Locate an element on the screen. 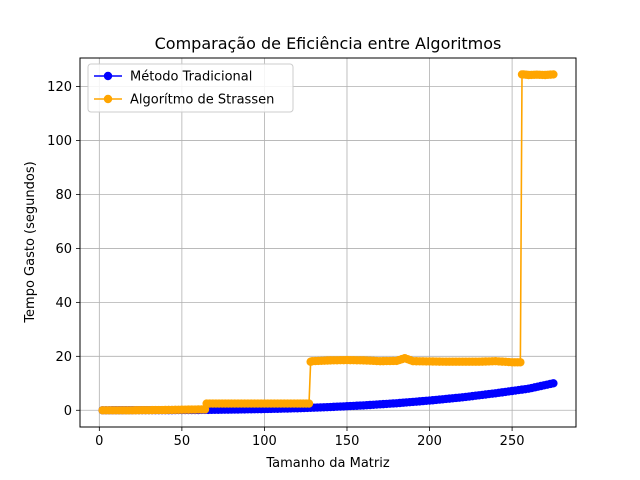 The image size is (640, 480). legend-label: Método Tradicional is located at coordinates (191, 77).